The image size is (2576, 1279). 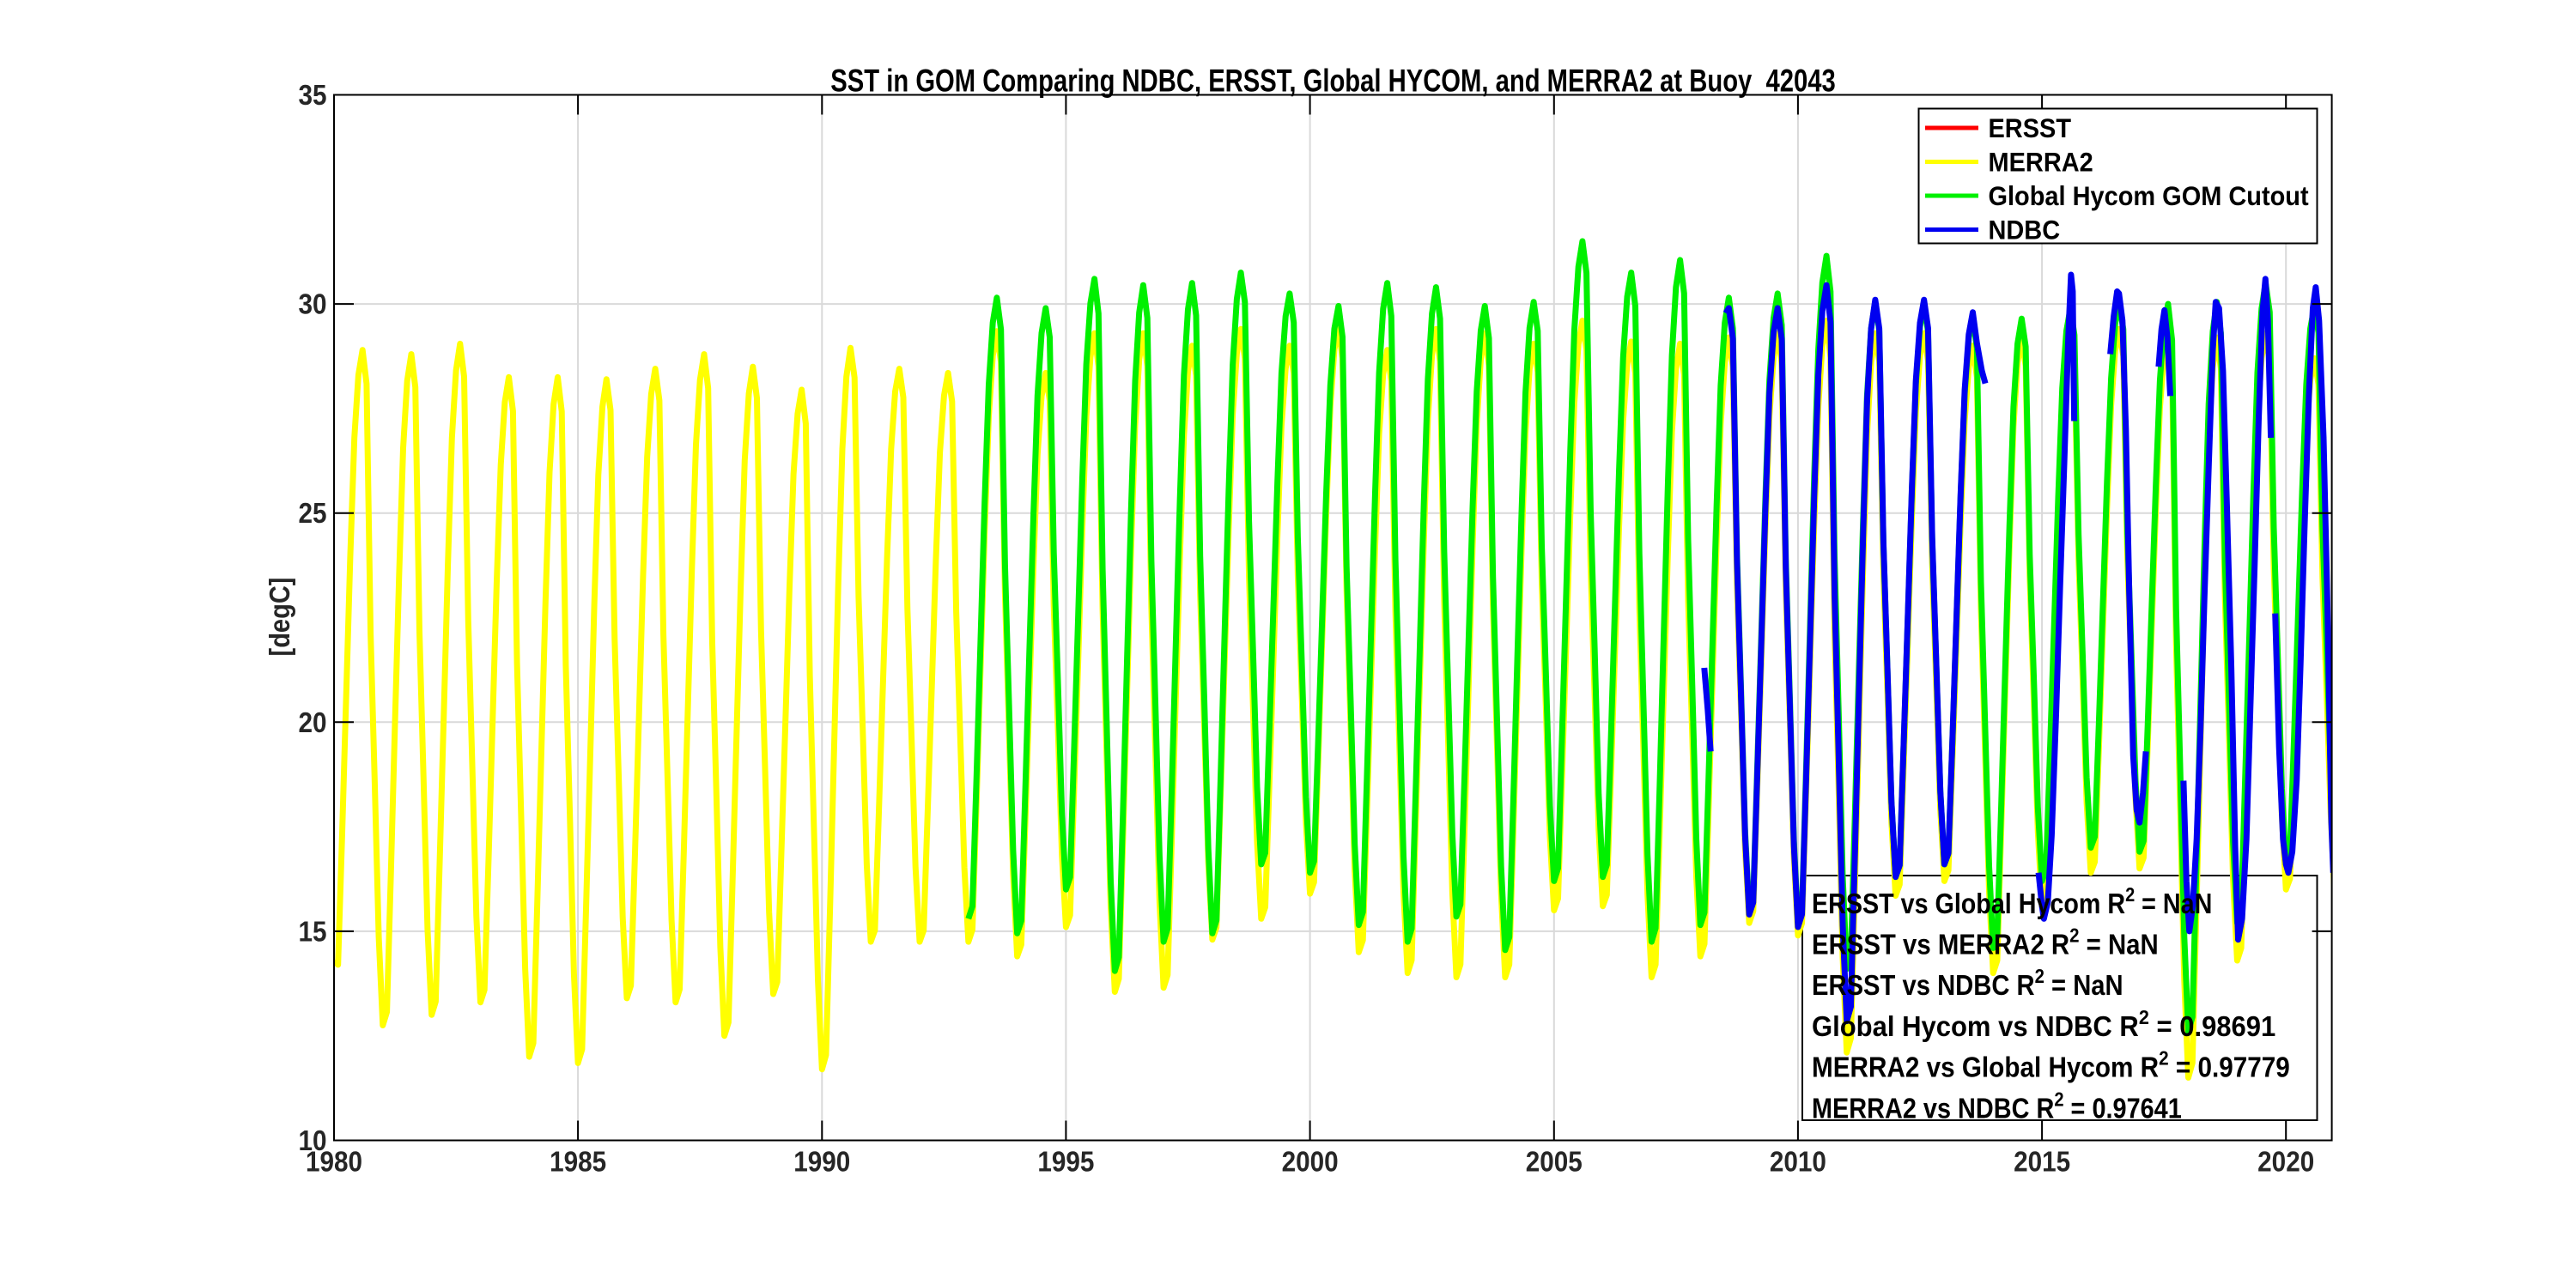 What do you see at coordinates (1967, 984) in the screenshot?
I see `svg-text: ERSST vs NDBC R2 = NaN` at bounding box center [1967, 984].